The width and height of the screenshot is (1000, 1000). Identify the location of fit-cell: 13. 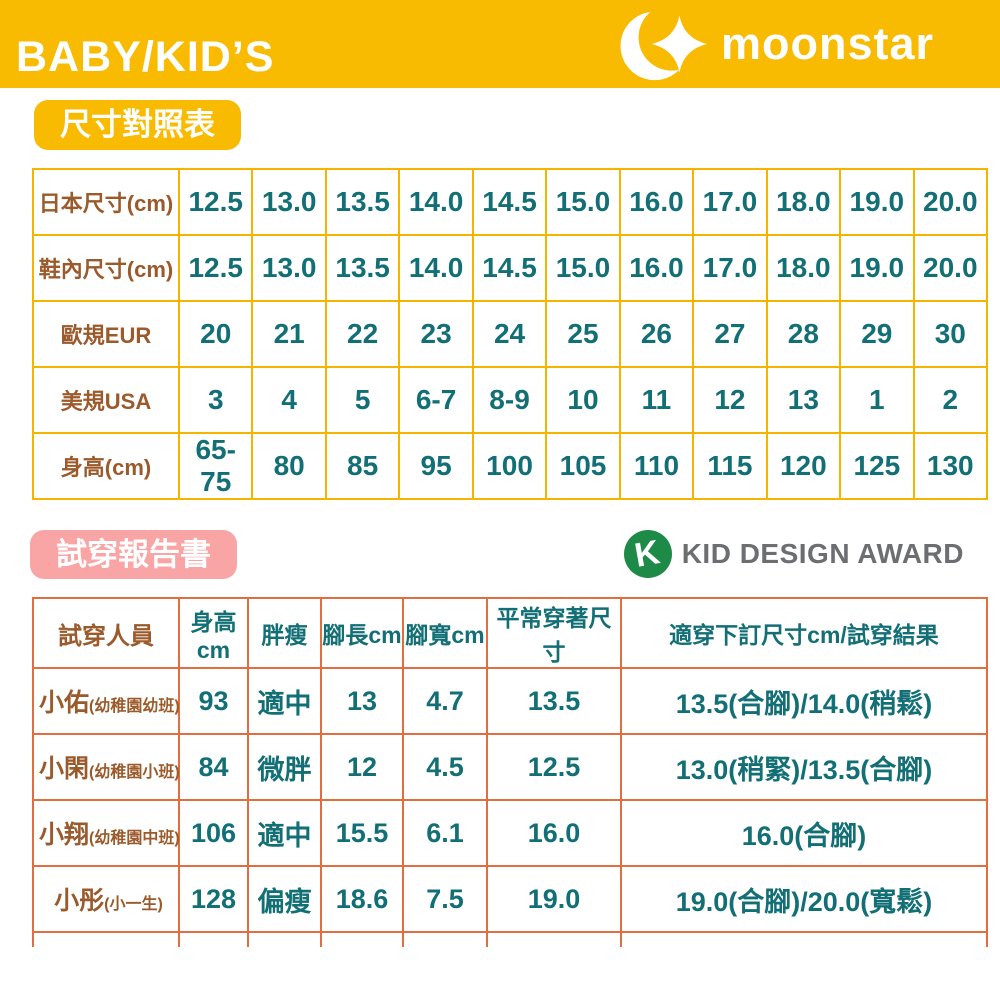
(362, 701).